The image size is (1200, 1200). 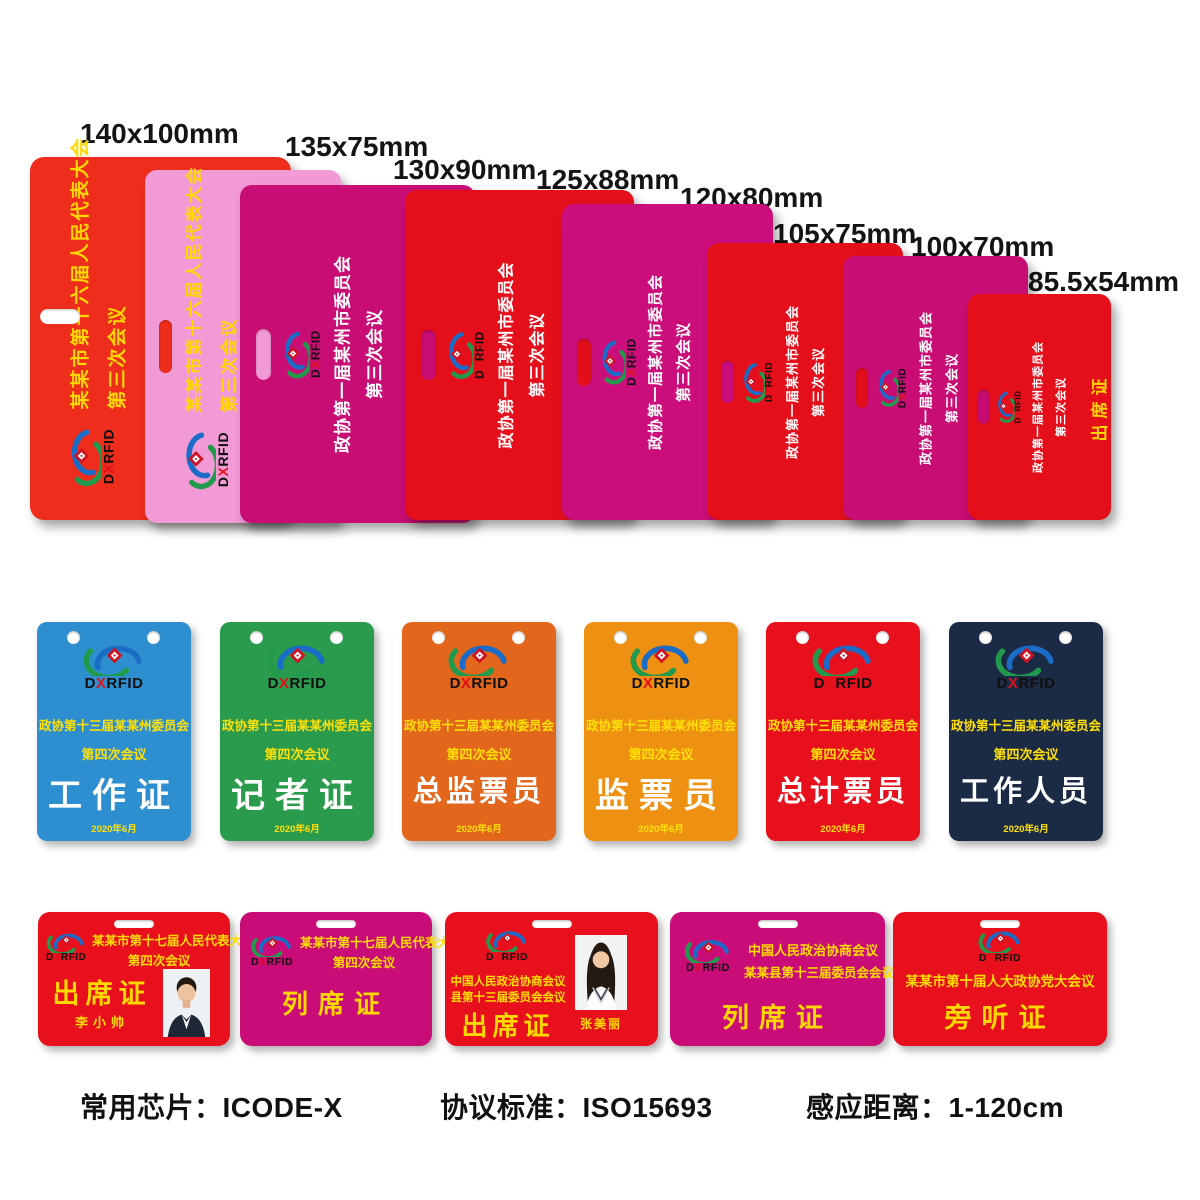 What do you see at coordinates (282, 1107) in the screenshot?
I see `spec-value: ICODE-X` at bounding box center [282, 1107].